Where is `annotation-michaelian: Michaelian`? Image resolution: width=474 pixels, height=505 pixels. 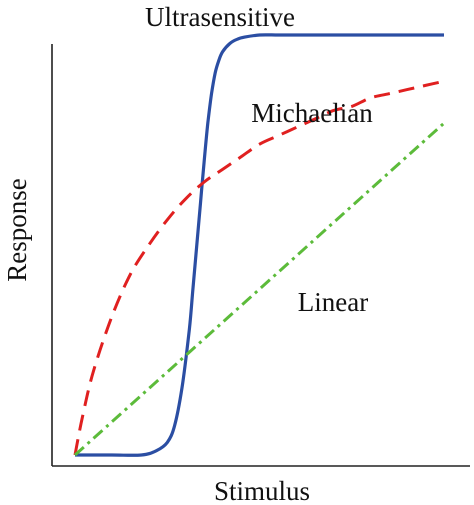 annotation-michaelian: Michaelian is located at coordinates (312, 113).